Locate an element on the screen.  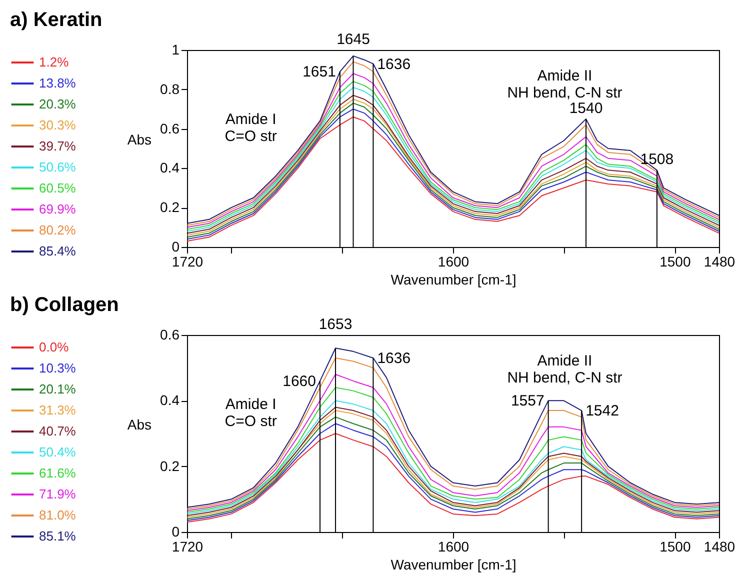
legend-label: 80.2% is located at coordinates (57, 230).